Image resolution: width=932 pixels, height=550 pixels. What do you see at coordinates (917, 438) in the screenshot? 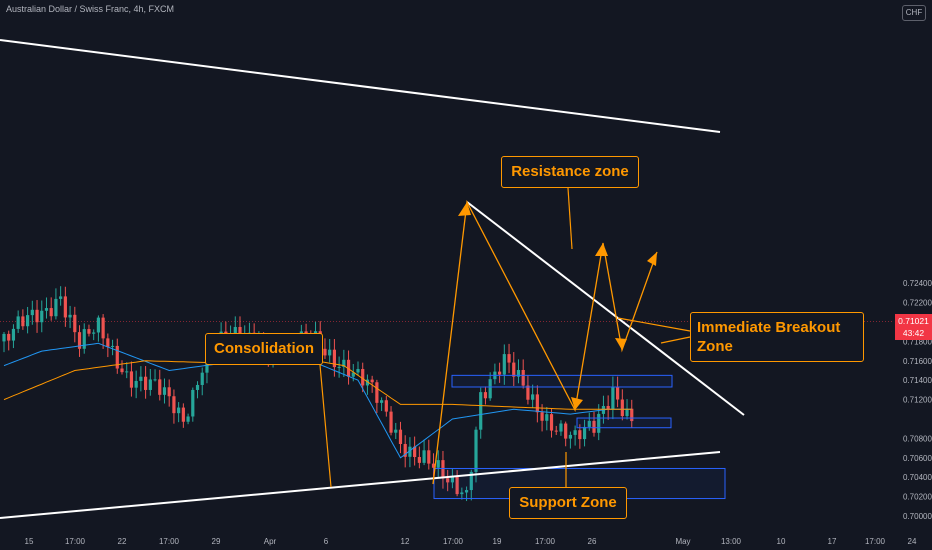
I see `price-tick-label: 0.70800` at bounding box center [917, 438].